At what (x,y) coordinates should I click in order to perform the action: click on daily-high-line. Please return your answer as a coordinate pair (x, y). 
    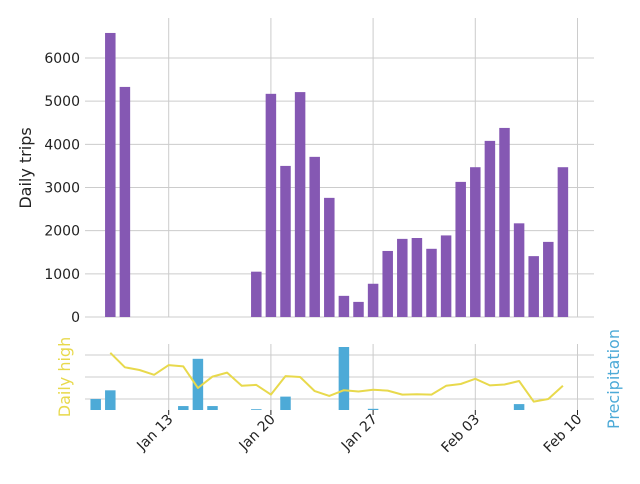
    Looking at the image, I should click on (336, 377).